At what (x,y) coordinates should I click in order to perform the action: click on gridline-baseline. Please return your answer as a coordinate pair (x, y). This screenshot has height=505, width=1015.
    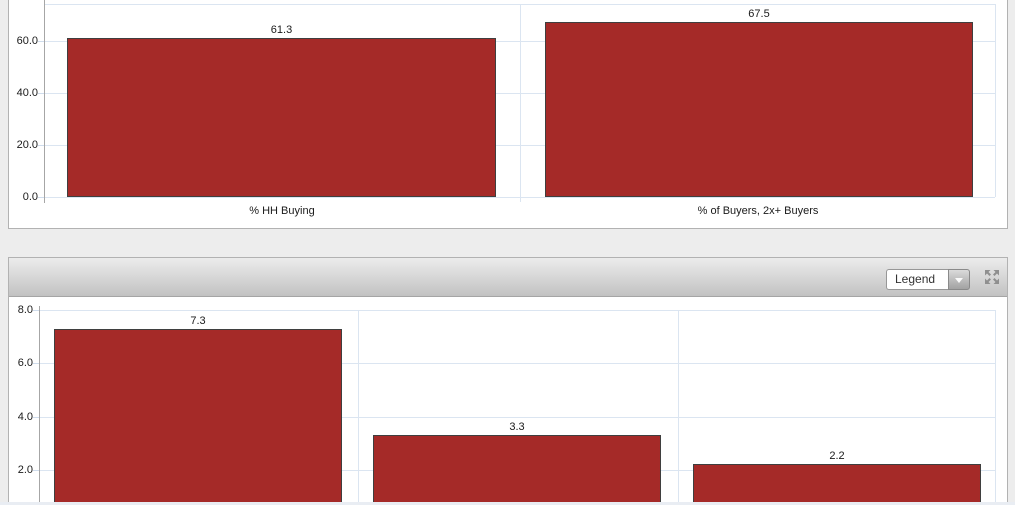
    Looking at the image, I should click on (519, 197).